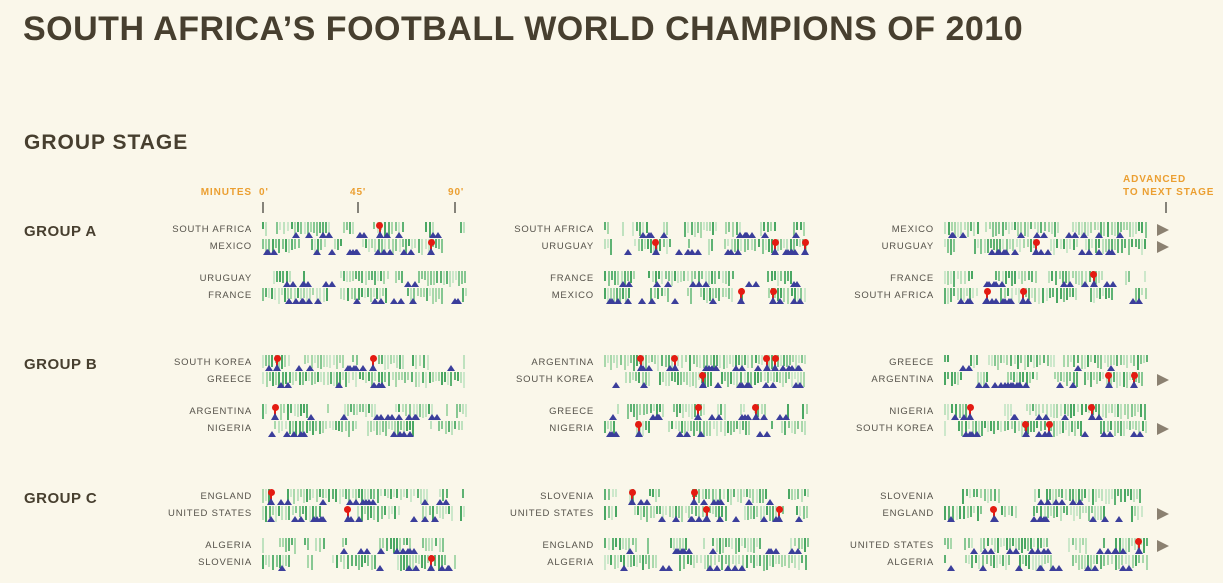 This screenshot has width=1223, height=583. I want to click on group-label: GROUP C, so click(61, 498).